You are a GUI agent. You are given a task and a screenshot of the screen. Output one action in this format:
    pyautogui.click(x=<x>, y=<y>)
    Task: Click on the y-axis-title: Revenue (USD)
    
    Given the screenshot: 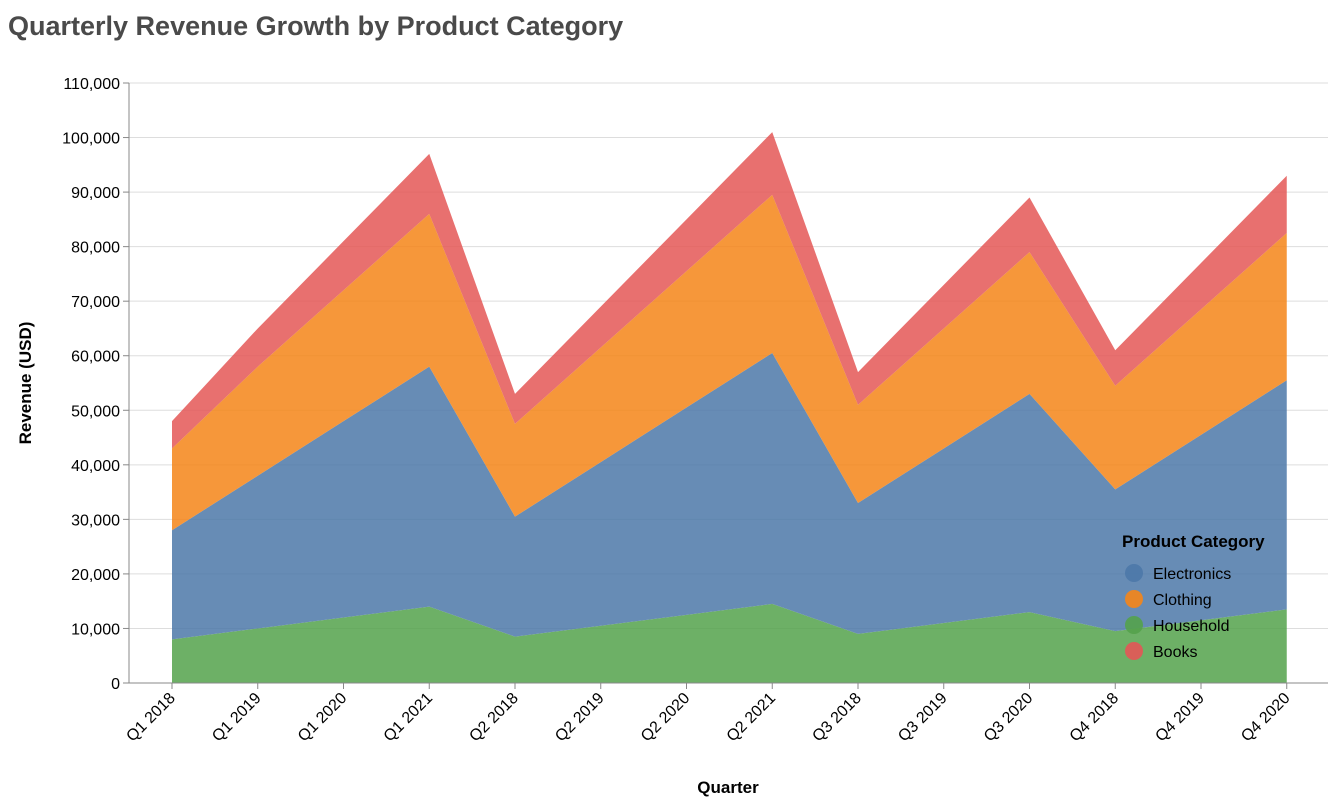 What is the action you would take?
    pyautogui.click(x=25, y=383)
    